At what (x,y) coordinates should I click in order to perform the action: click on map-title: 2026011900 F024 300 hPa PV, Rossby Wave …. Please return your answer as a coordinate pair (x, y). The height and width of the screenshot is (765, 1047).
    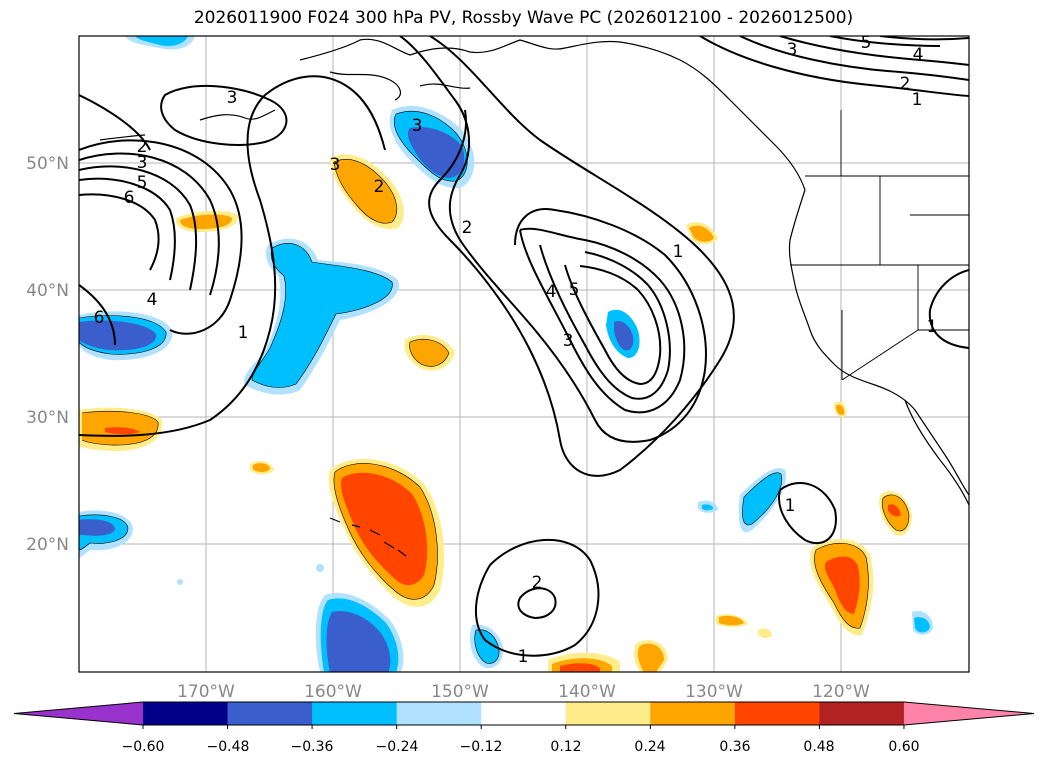
    Looking at the image, I should click on (523, 18).